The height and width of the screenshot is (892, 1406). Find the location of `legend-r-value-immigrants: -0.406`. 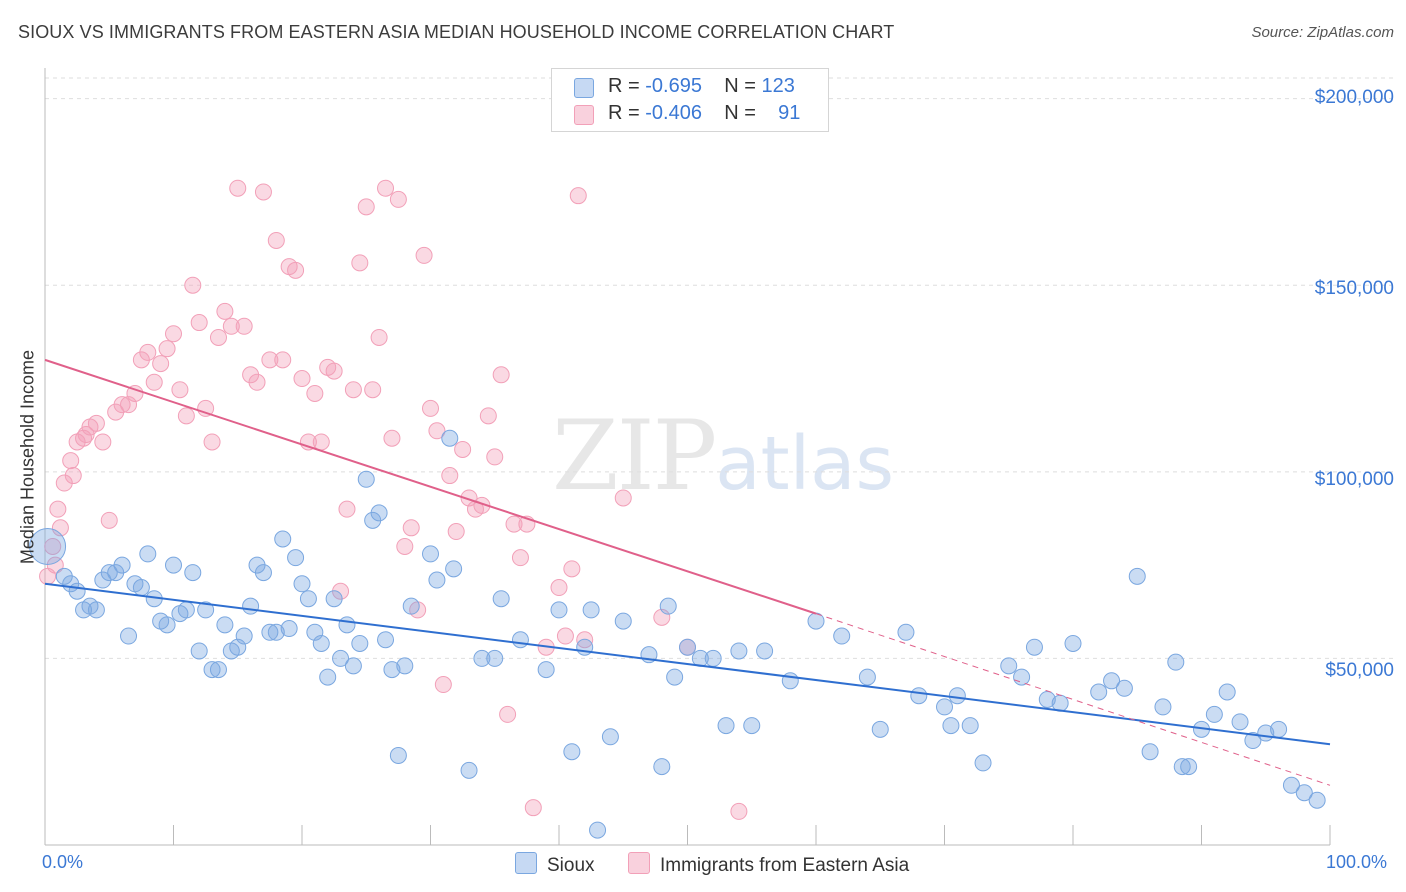

legend-r-value-immigrants: -0.406 is located at coordinates (673, 113).